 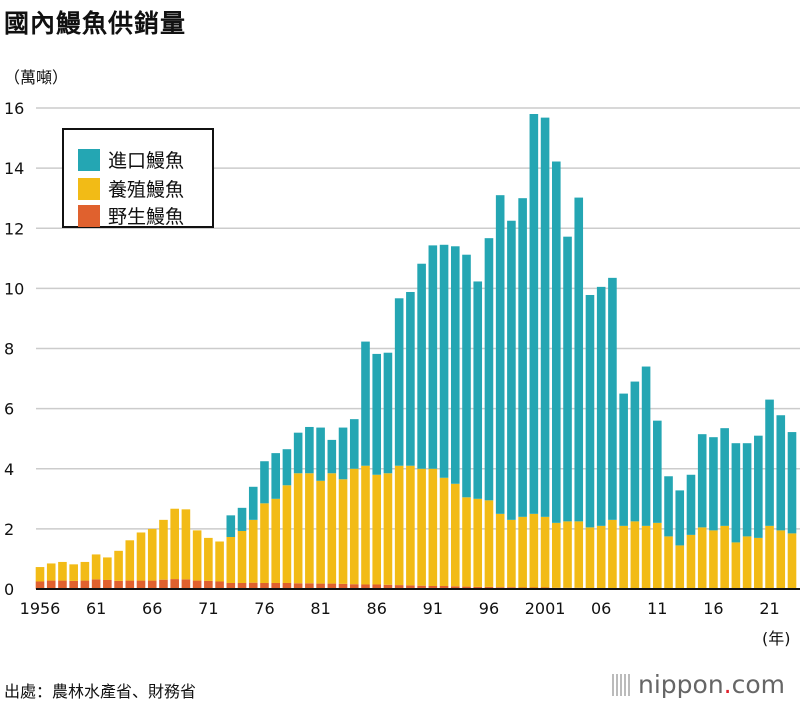 I want to click on bar-segment-import-2018, so click(x=736, y=493).